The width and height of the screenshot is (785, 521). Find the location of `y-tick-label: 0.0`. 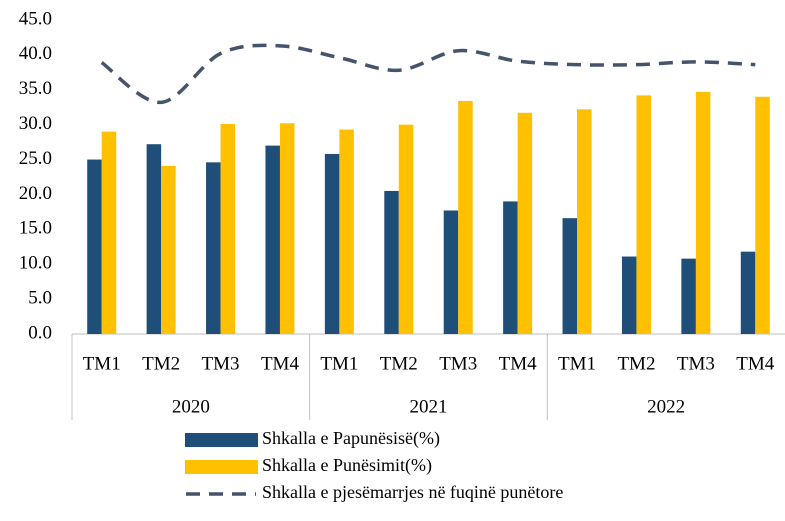

y-tick-label: 0.0 is located at coordinates (40, 332).